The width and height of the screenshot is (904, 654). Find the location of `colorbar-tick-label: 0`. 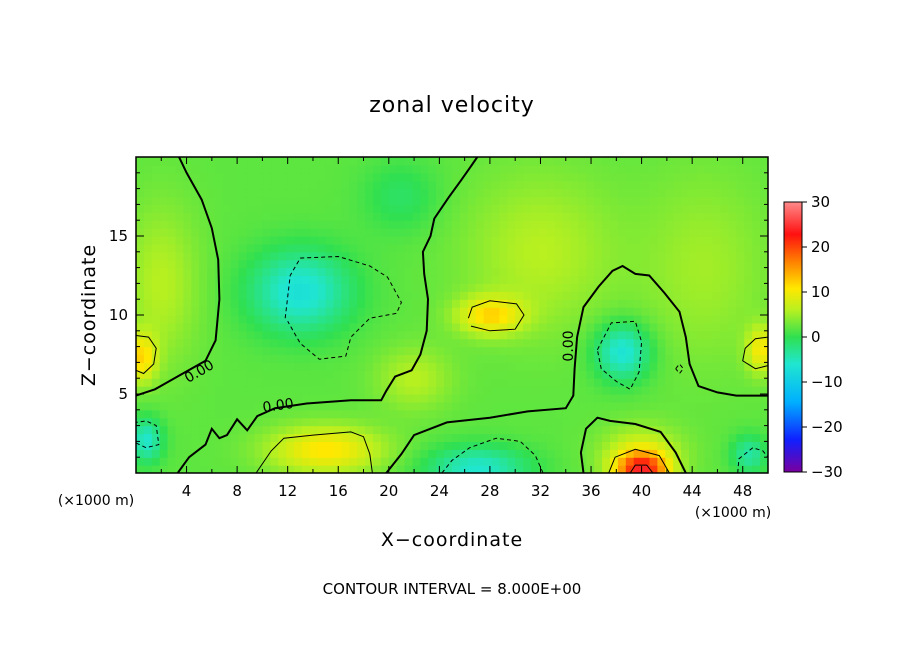

colorbar-tick-label: 0 is located at coordinates (816, 337).